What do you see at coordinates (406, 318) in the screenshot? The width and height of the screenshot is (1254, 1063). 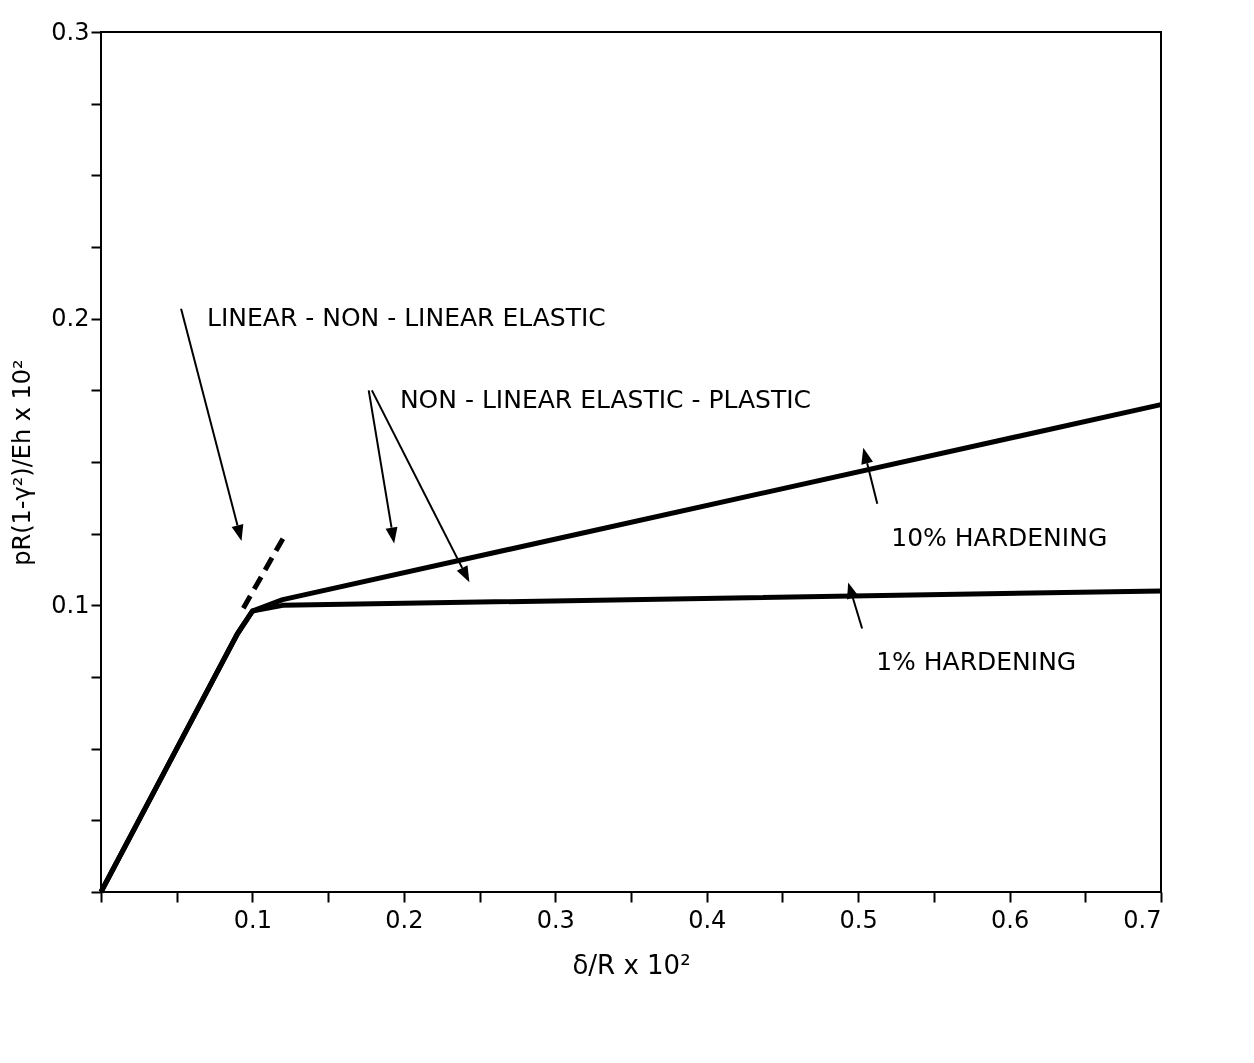 I see `annotation: LINEAR - NON - LINEAR ELASTIC` at bounding box center [406, 318].